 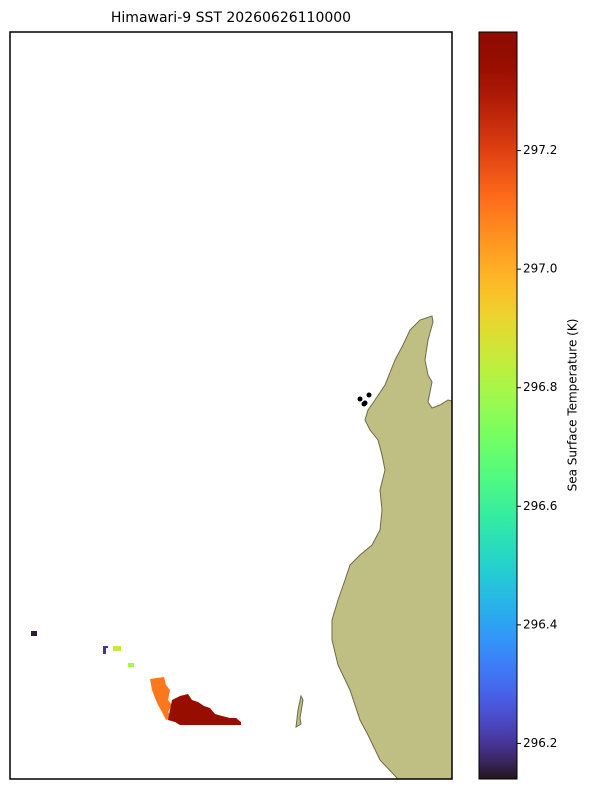 What do you see at coordinates (540, 506) in the screenshot?
I see `colorbar-tick-label: 296.6` at bounding box center [540, 506].